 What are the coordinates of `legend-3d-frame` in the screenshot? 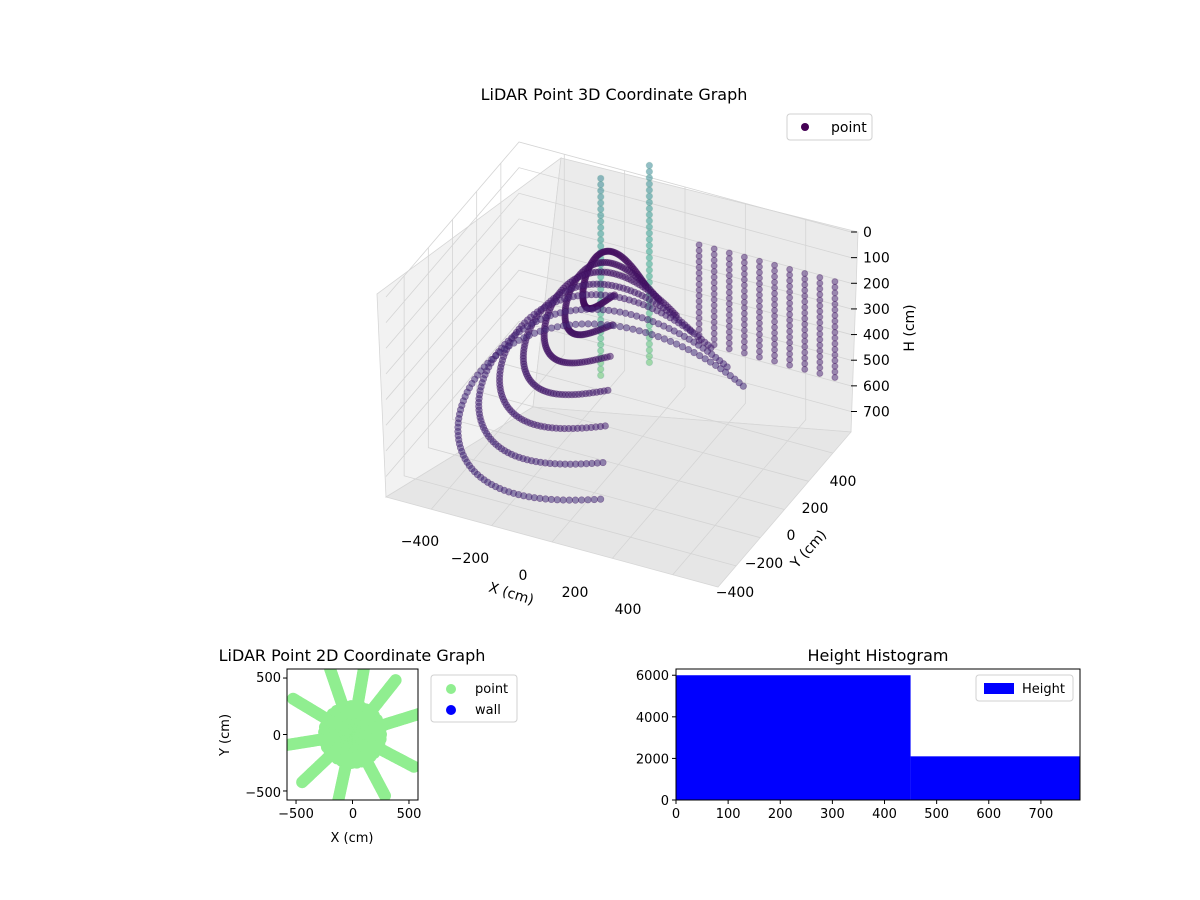 It's located at (829, 127).